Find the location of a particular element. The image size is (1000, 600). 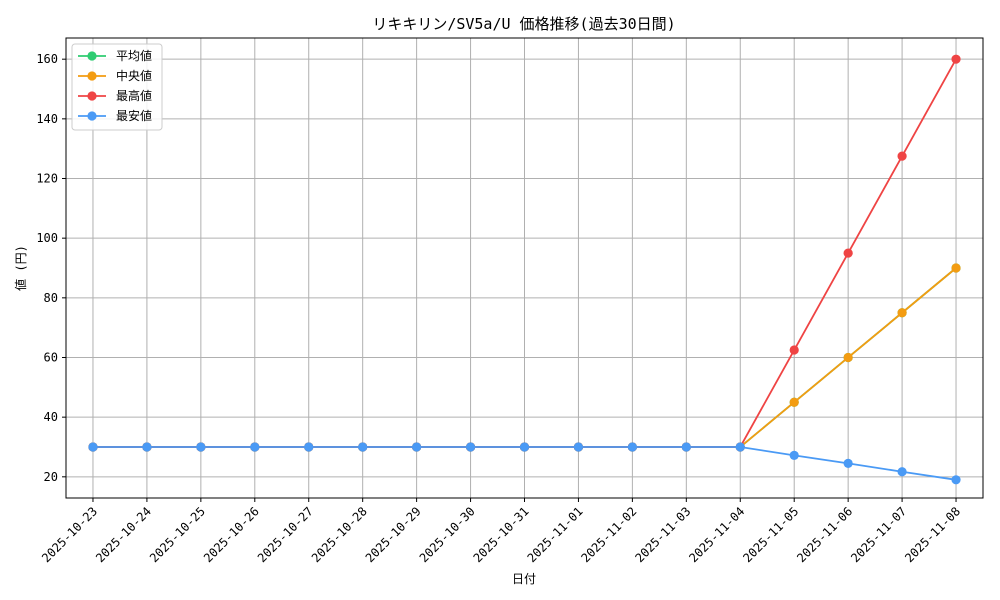

legend-label: 平均値 is located at coordinates (134, 55).